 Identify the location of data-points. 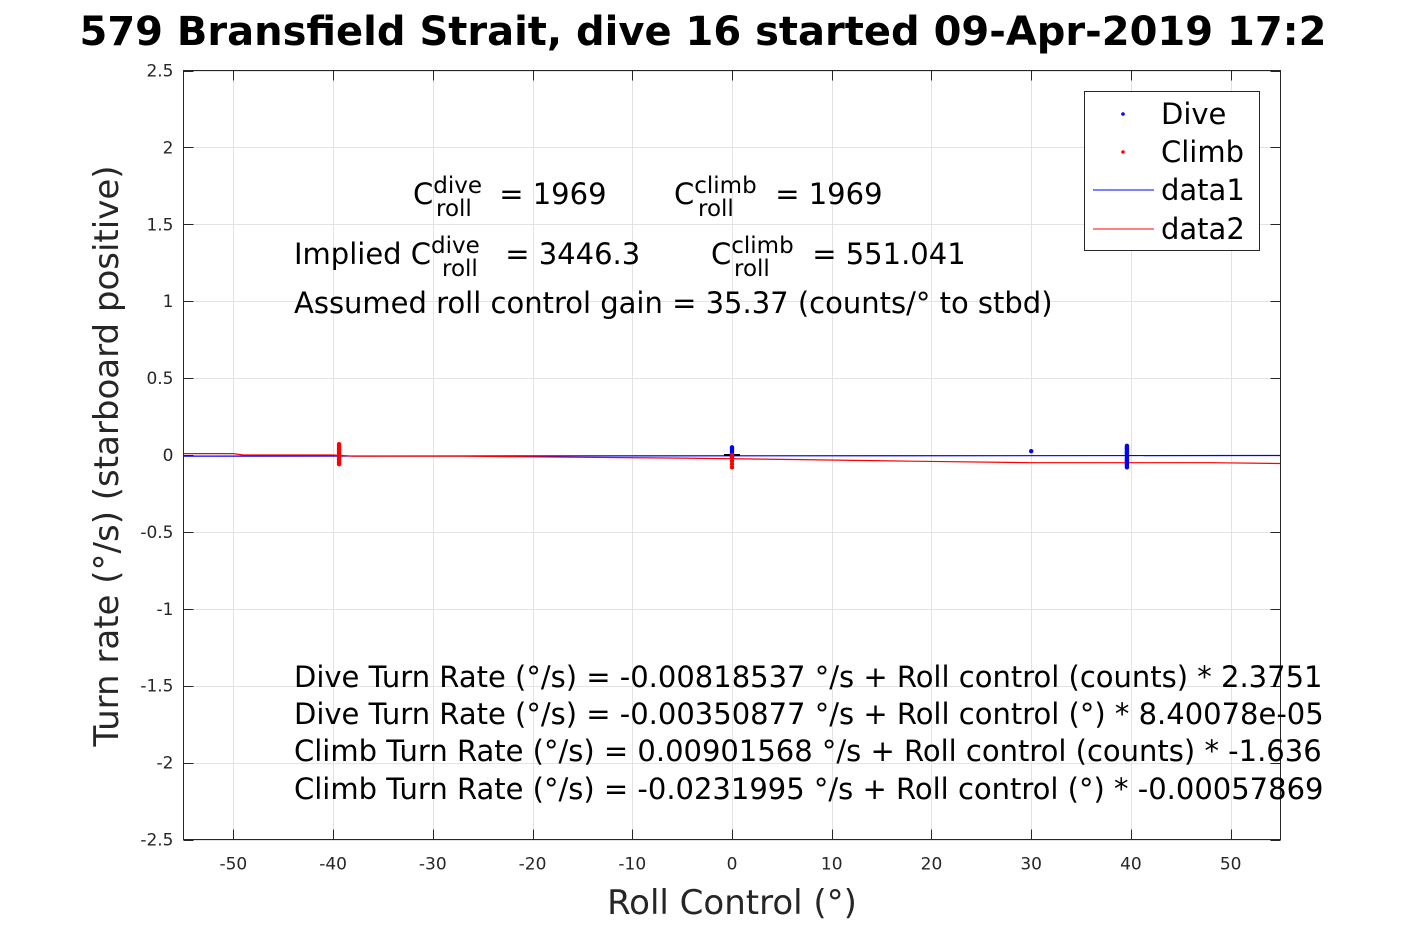
(733, 456).